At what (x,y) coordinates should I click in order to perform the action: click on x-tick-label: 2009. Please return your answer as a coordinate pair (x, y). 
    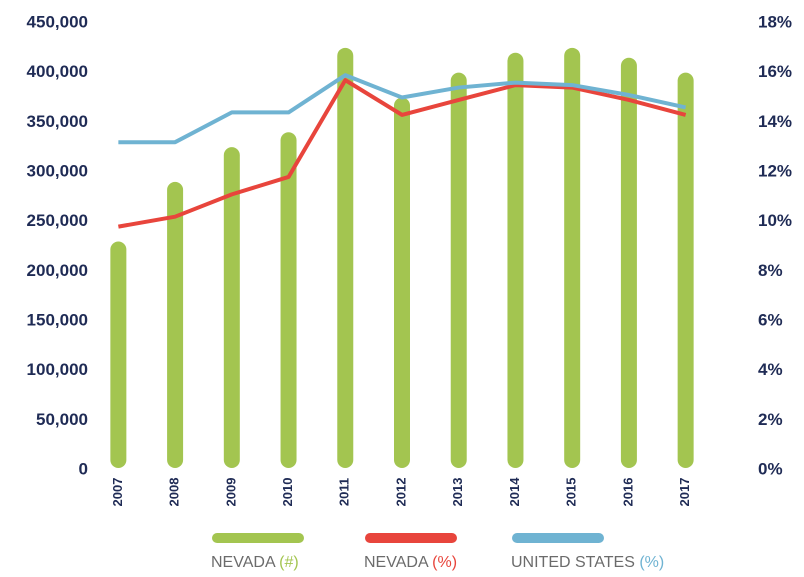
    Looking at the image, I should click on (230, 492).